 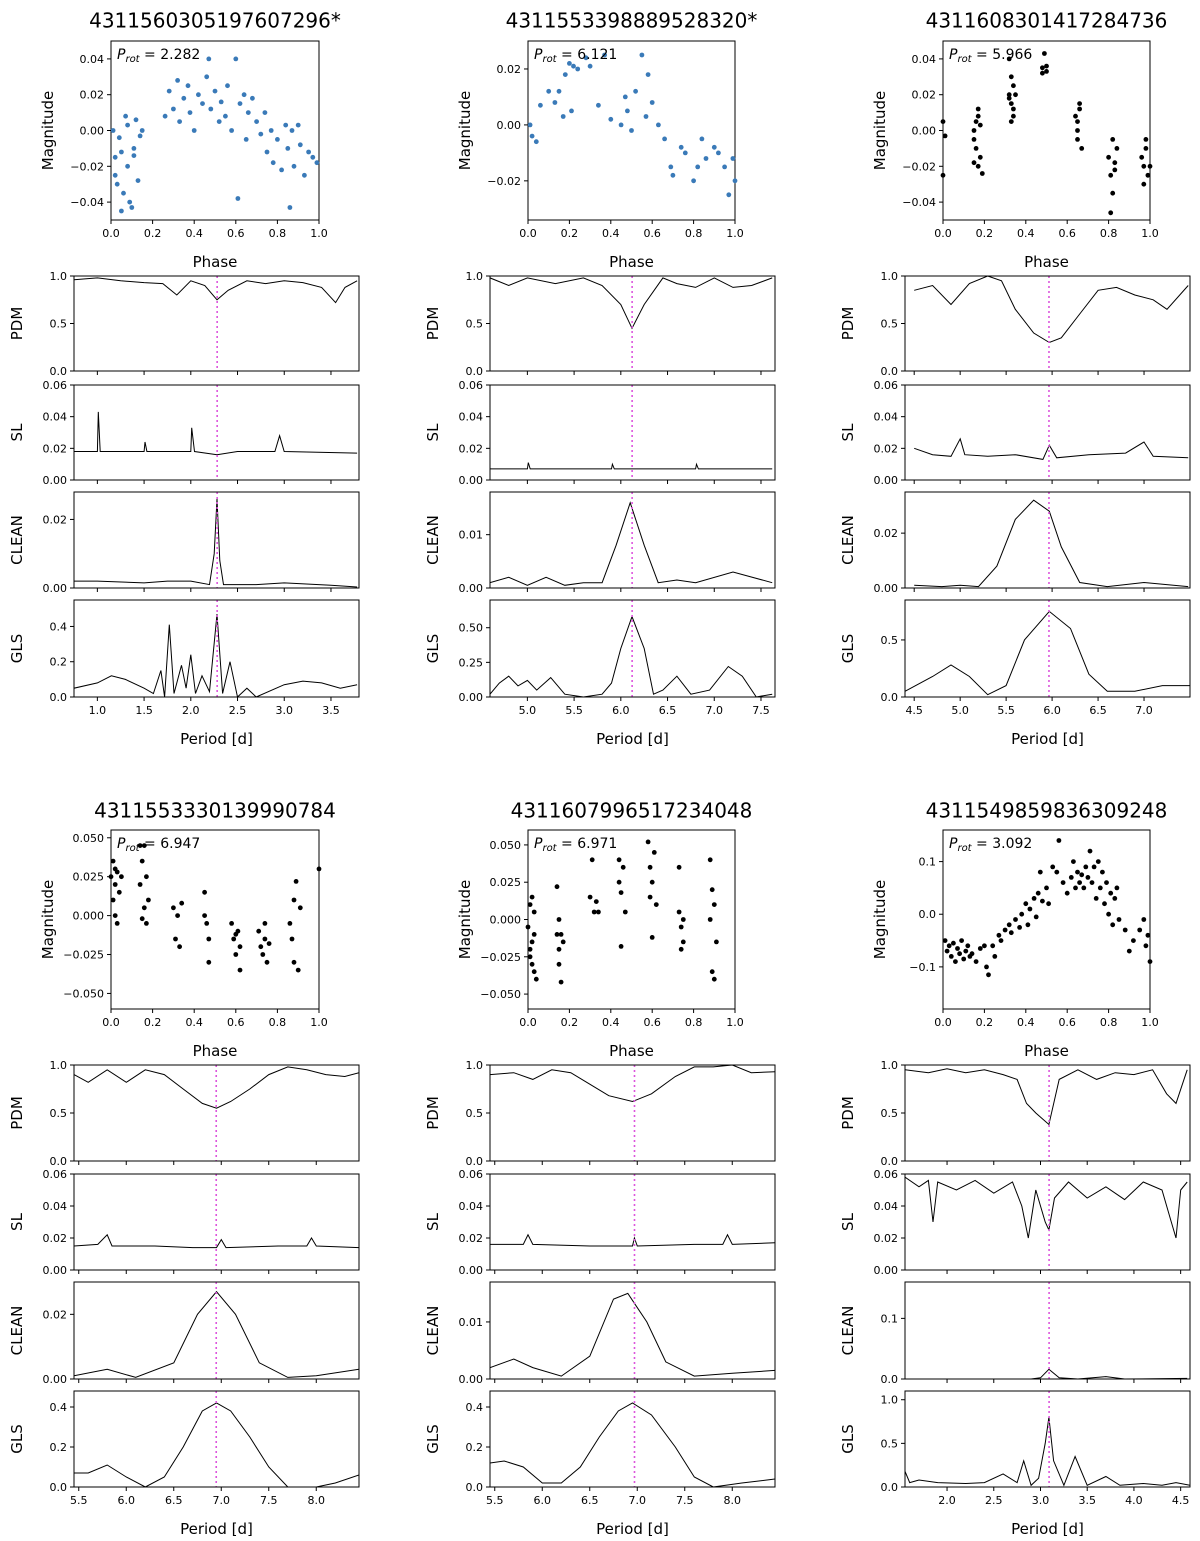 What do you see at coordinates (55, 1379) in the screenshot?
I see `y-tick-label: 0.00` at bounding box center [55, 1379].